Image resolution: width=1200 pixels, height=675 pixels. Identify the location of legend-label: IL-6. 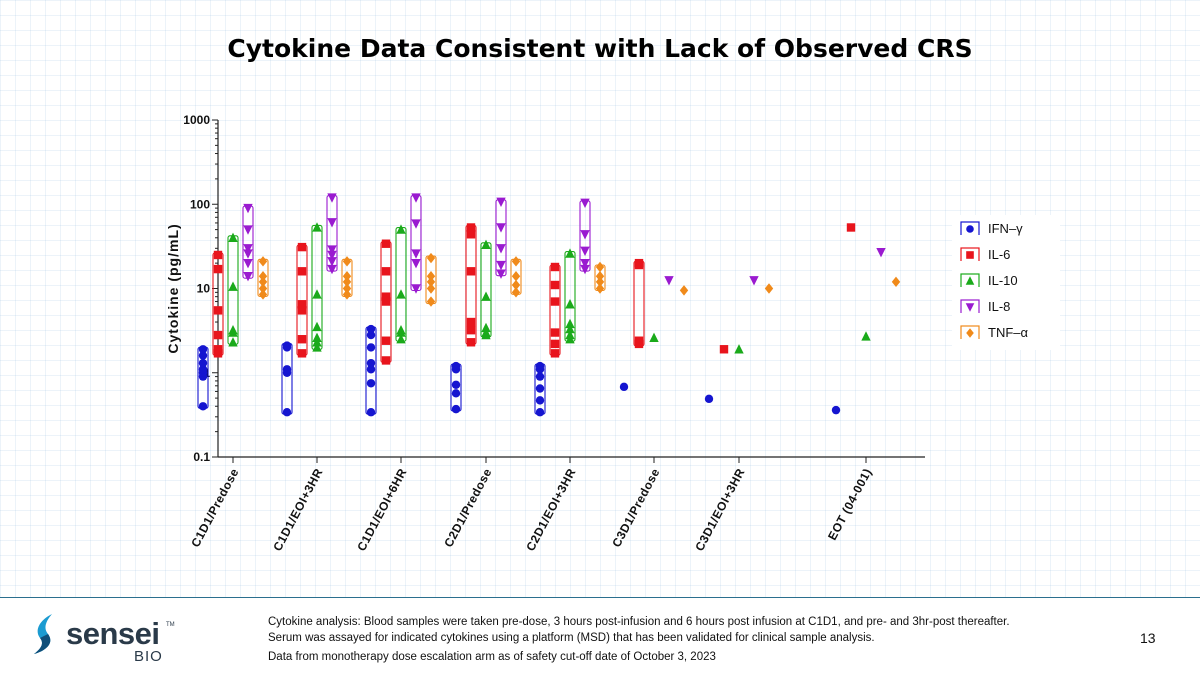
(999, 254).